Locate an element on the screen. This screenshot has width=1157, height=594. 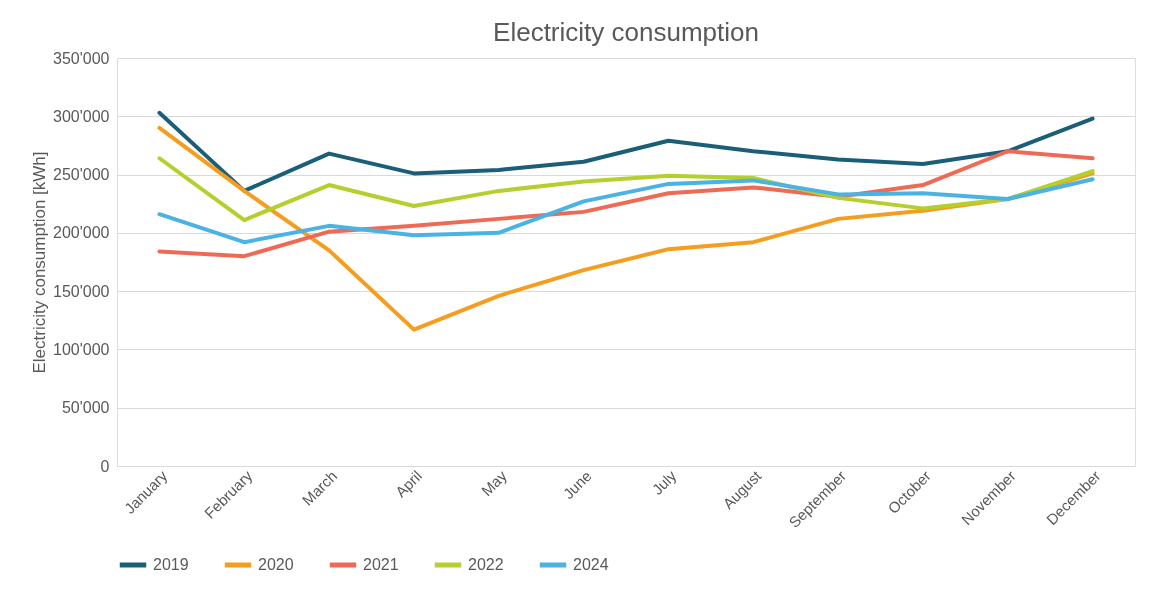
chart-title: Electricity consumption is located at coordinates (626, 32).